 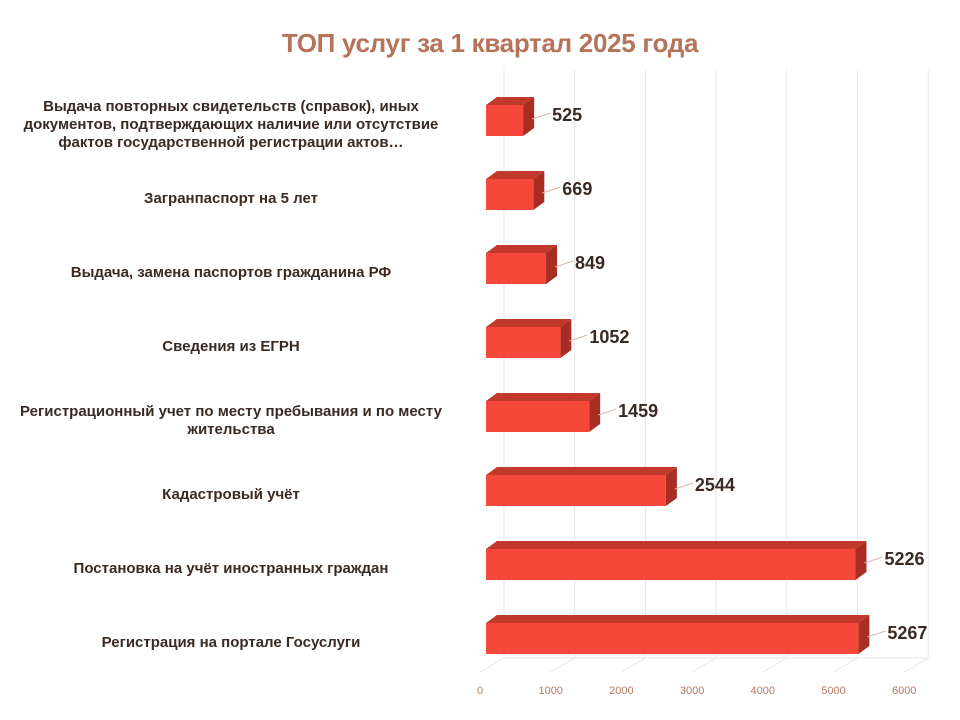 I want to click on x-tick-label: 6000, so click(x=904, y=691).